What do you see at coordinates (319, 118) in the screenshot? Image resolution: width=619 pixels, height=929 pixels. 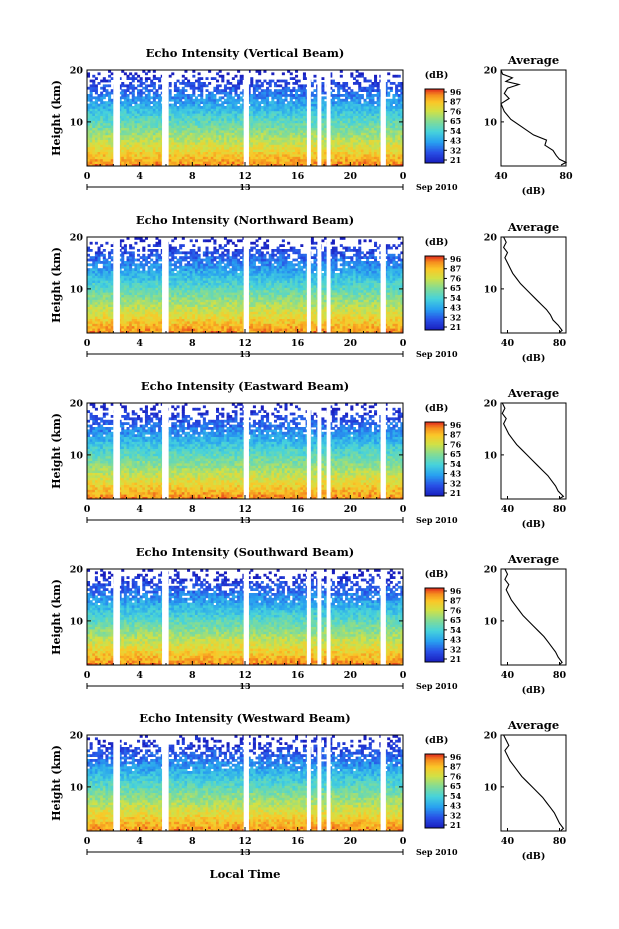 I see `data-gap` at bounding box center [319, 118].